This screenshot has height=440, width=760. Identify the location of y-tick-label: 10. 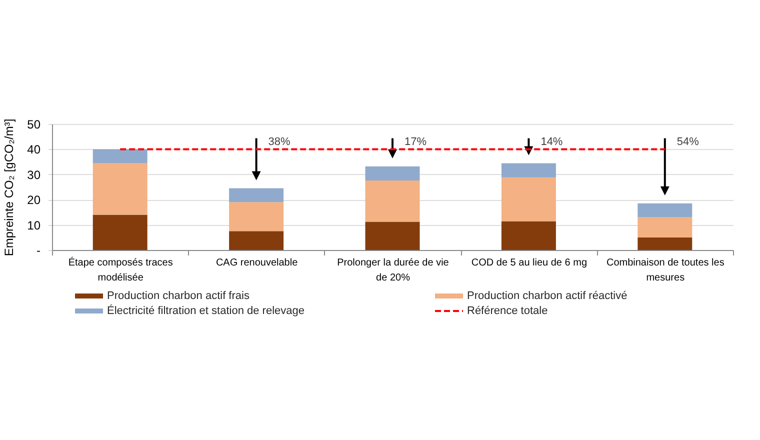
(34, 225).